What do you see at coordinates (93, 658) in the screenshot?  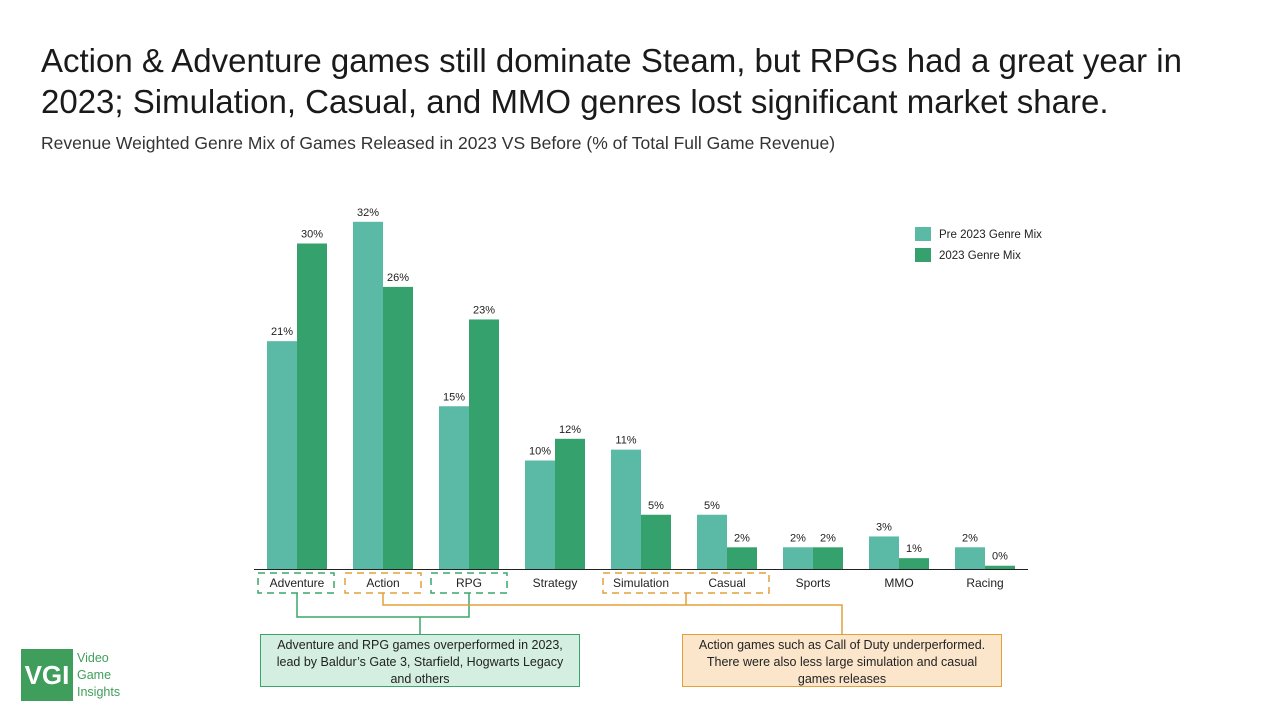 I see `logo-word: Video` at bounding box center [93, 658].